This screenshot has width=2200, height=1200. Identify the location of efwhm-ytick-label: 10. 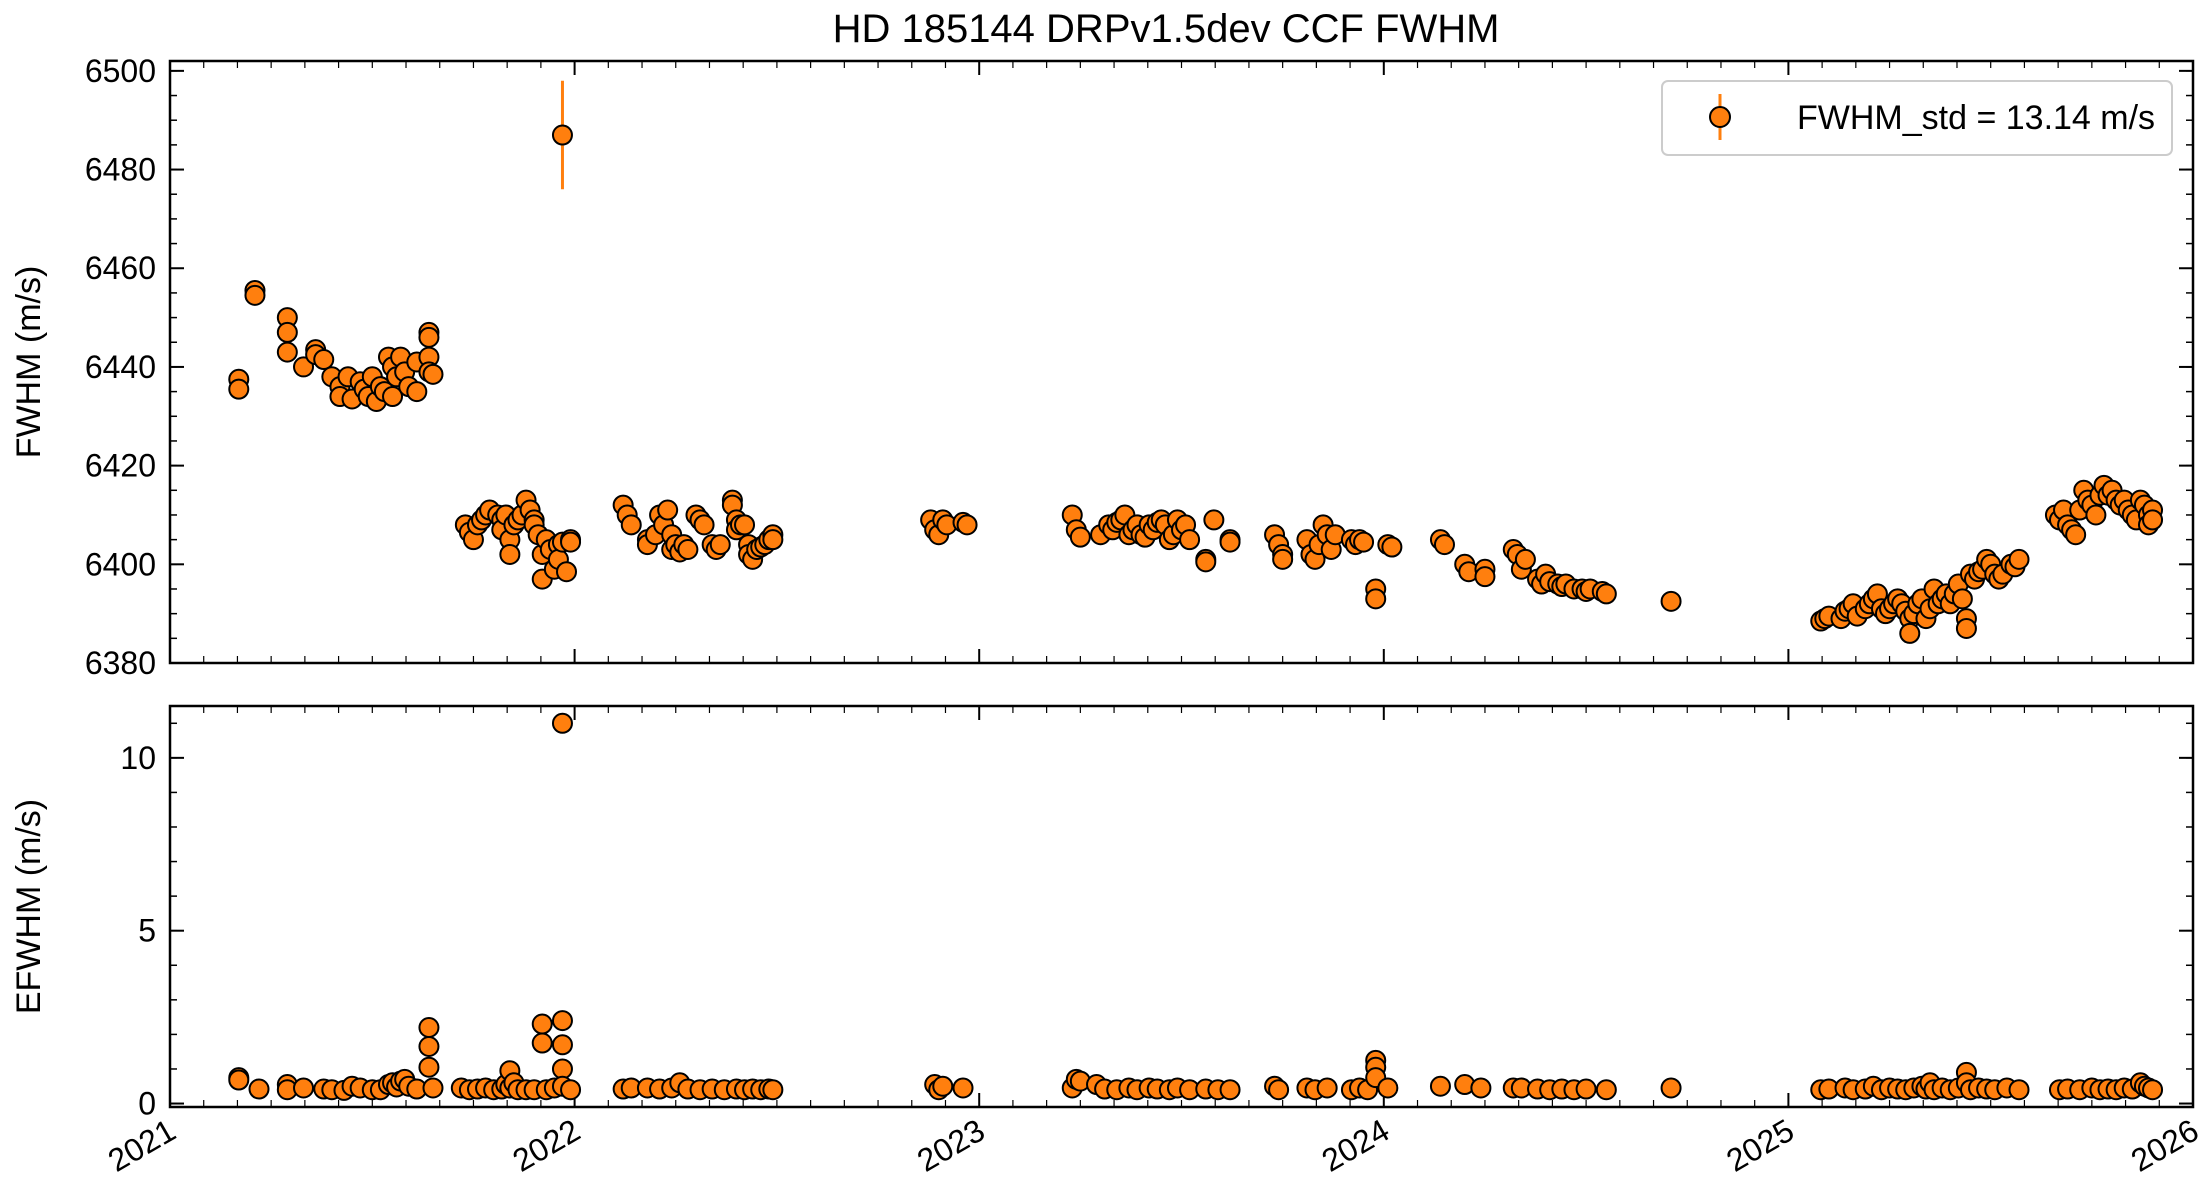
(138, 758).